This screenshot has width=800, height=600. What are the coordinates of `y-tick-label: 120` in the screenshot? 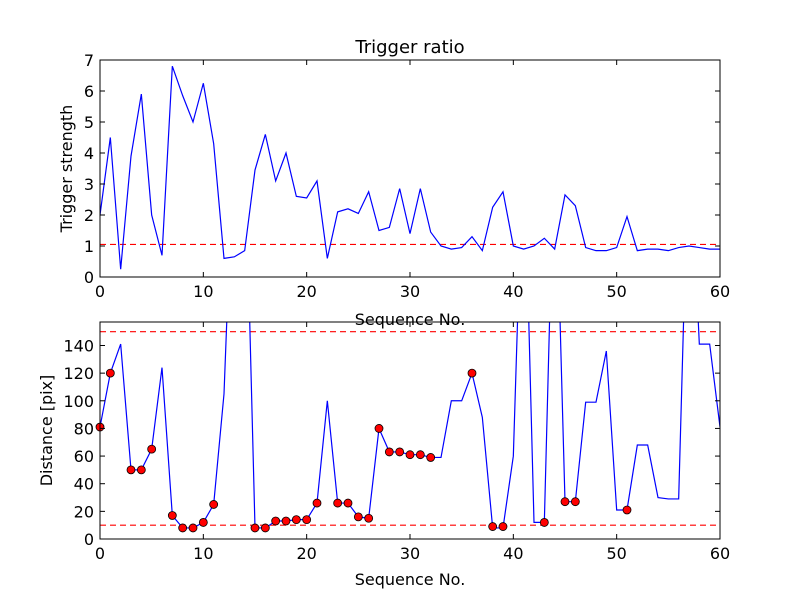 It's located at (78, 373).